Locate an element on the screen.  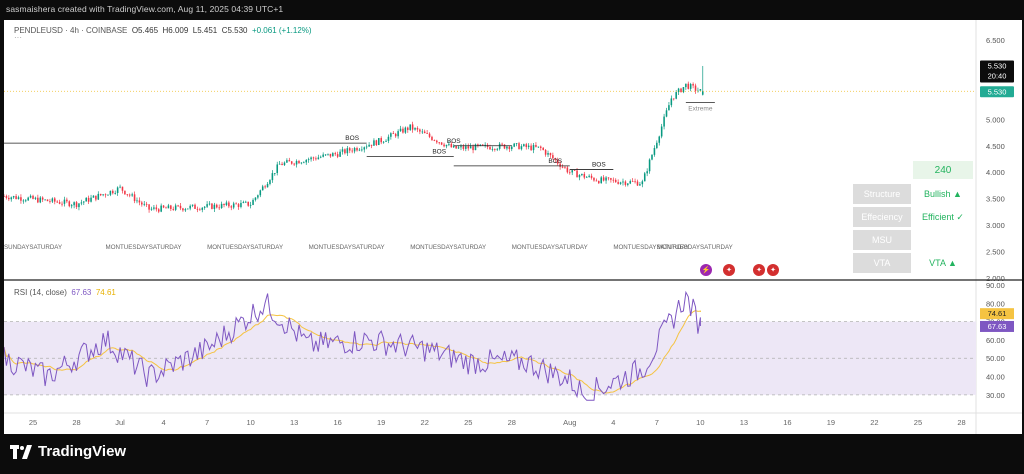
symbol-label: PENDLEUSD · 4h · COINBASE is located at coordinates (71, 30).